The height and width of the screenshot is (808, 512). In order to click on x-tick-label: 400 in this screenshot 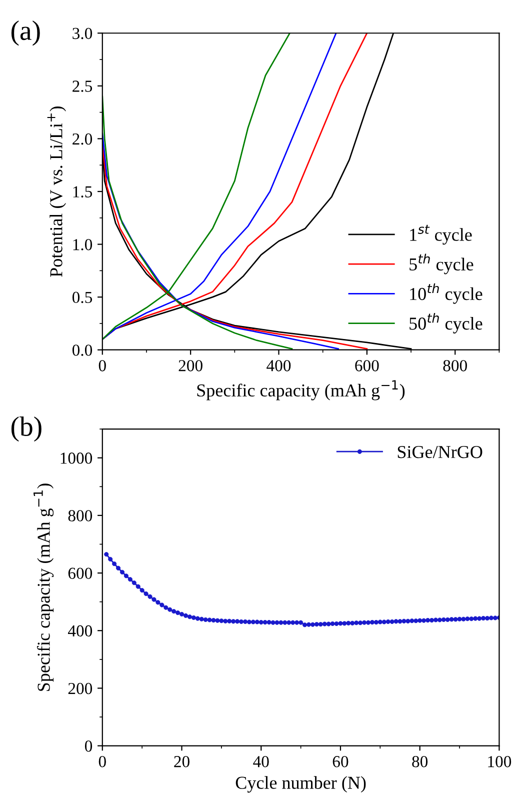, I will do `click(278, 366)`.